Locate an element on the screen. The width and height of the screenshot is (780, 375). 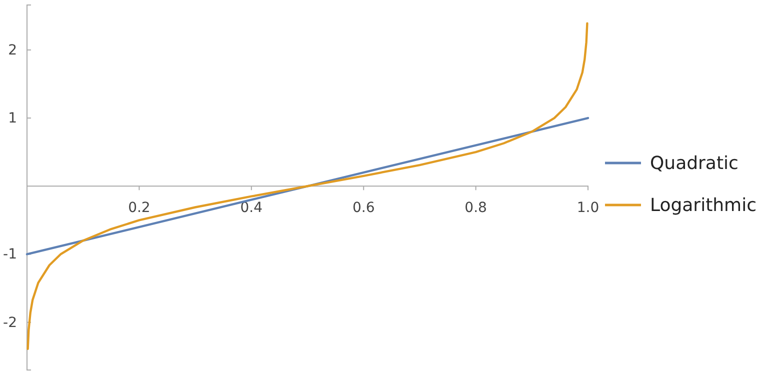
y-tick-label: 1 is located at coordinates (12, 118).